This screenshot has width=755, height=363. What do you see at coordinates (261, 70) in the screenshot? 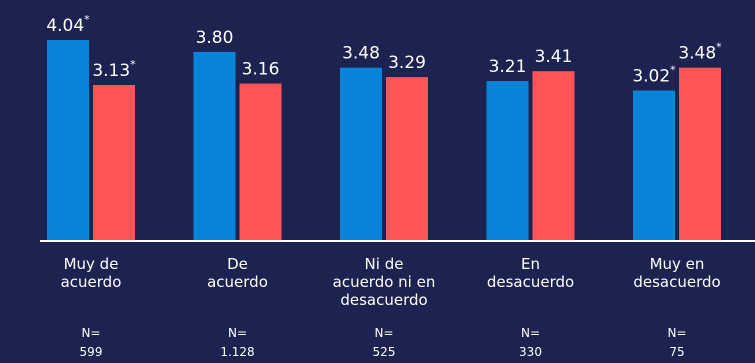
I see `value-label-s1-c1: 3.16` at bounding box center [261, 70].